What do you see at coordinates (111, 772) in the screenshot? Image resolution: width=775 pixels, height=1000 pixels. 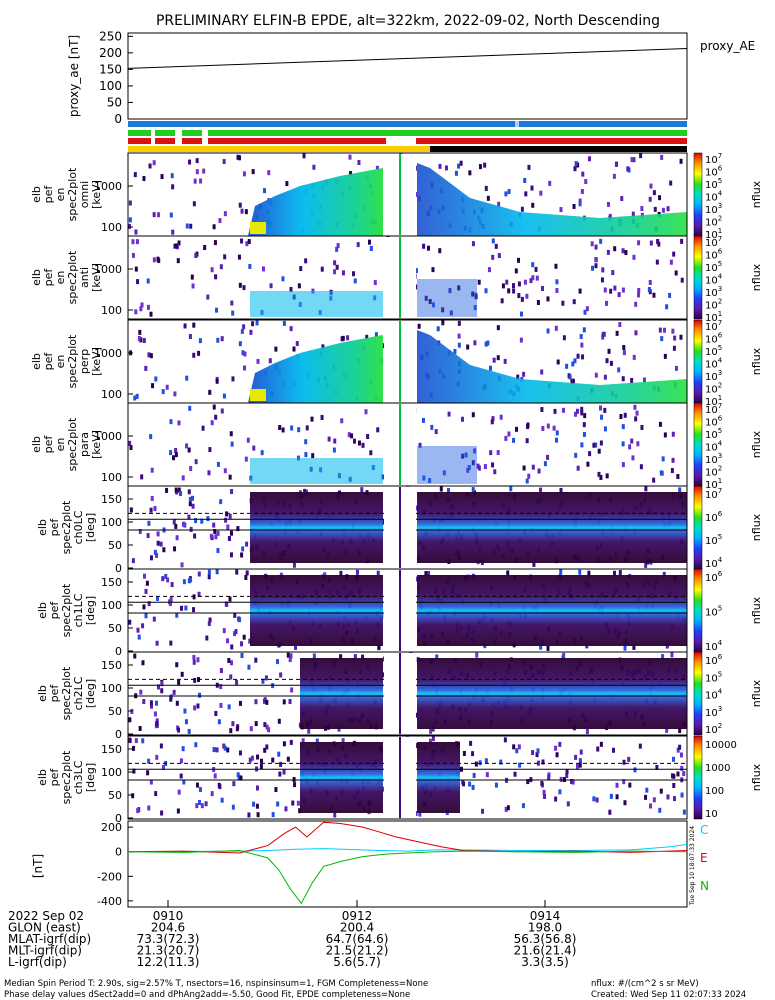 I see `panel-ytick-label: 100` at bounding box center [111, 772].